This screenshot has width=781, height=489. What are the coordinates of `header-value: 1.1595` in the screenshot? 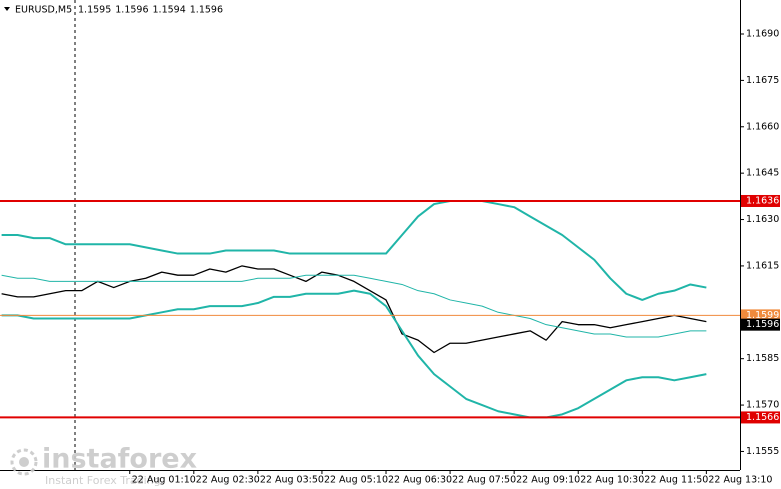 It's located at (94, 10).